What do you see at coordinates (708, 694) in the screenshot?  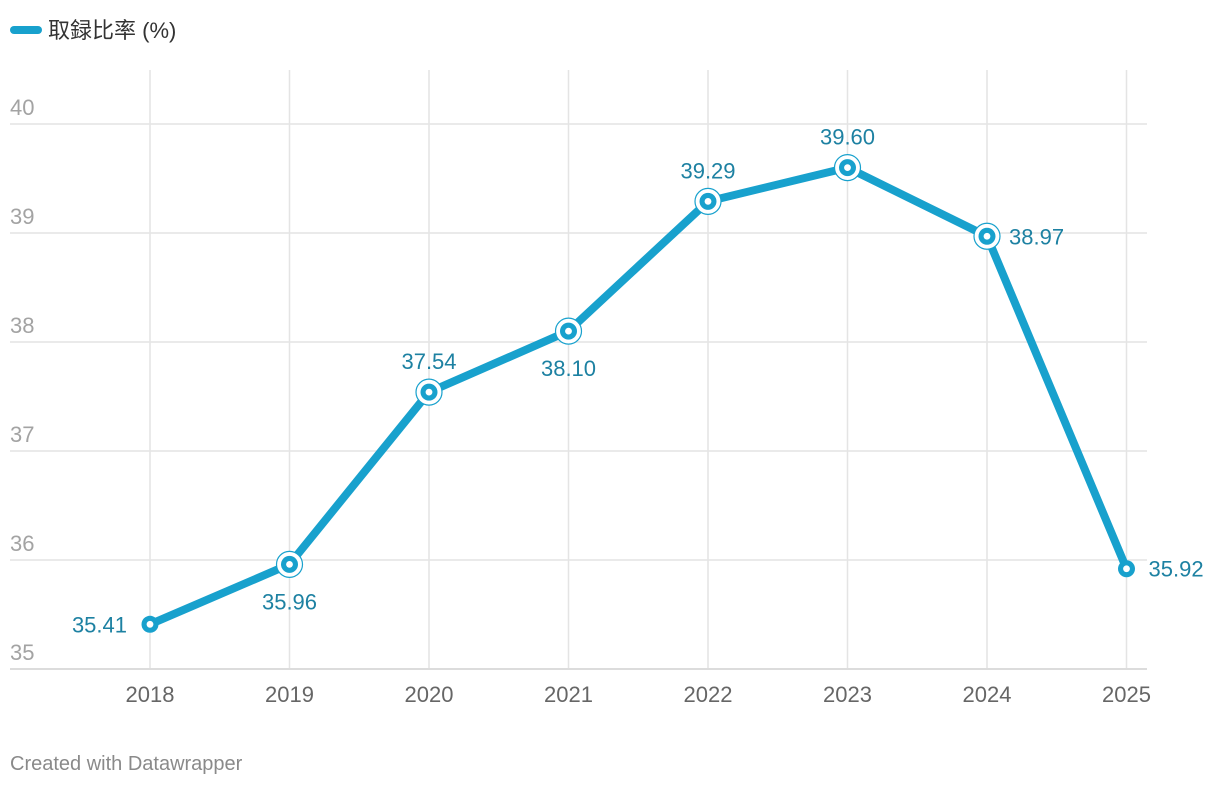 I see `x-tick-label: 2022` at bounding box center [708, 694].